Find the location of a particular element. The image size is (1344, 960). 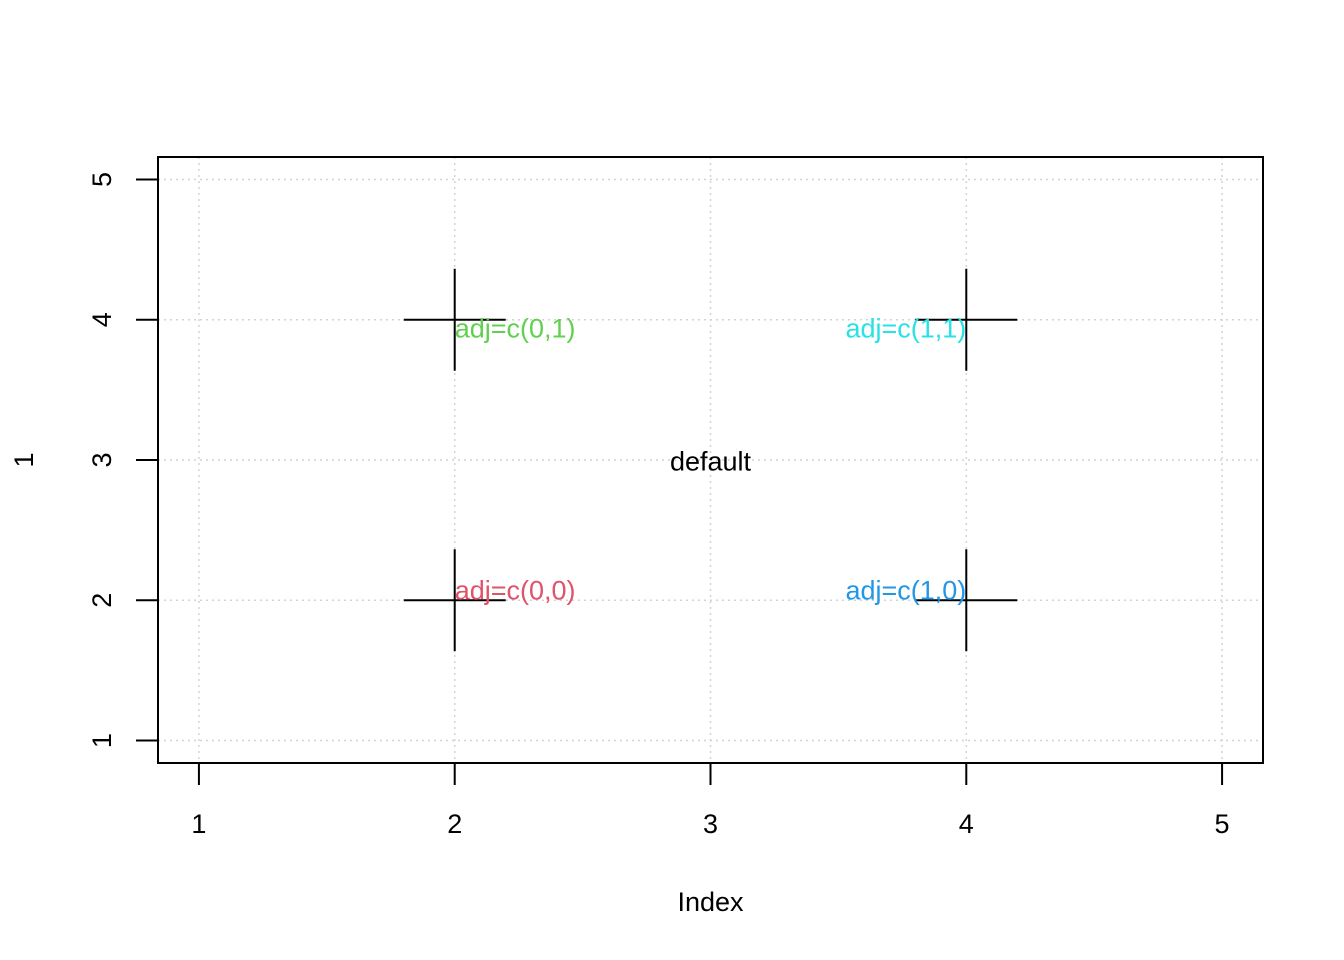

x-axis: 1 2 3 4 5 is located at coordinates (710, 800).